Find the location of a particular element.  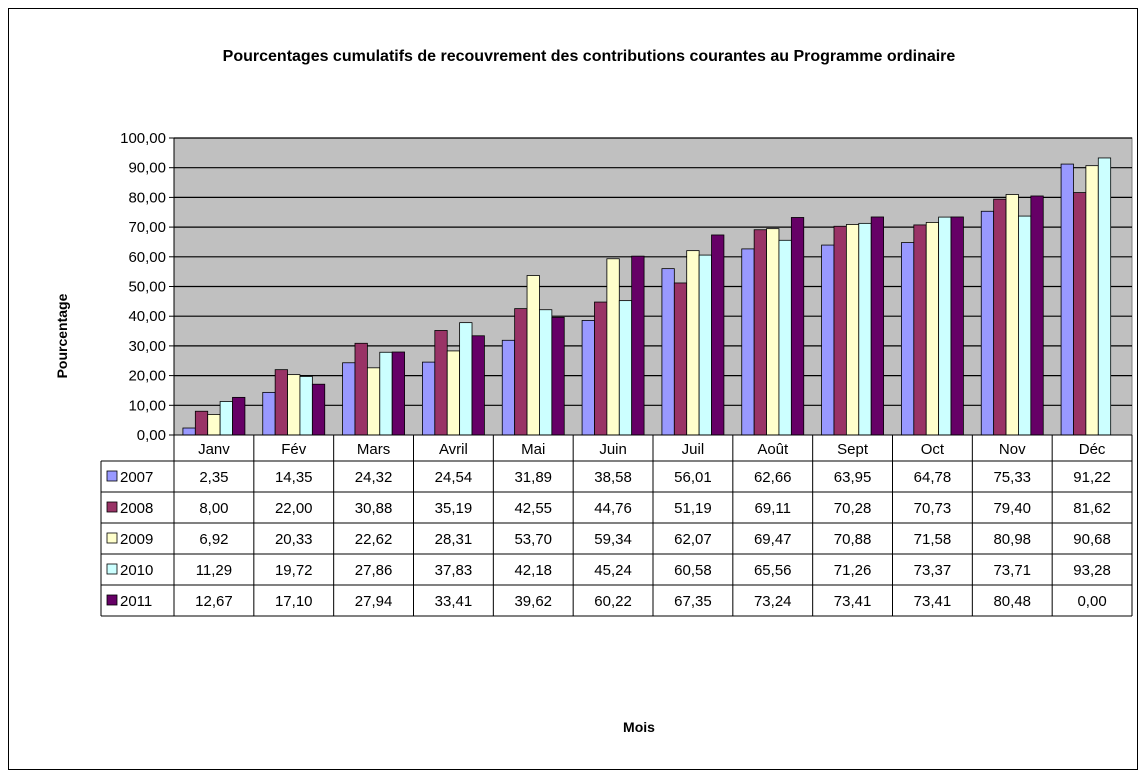

table-cell: 73,37 is located at coordinates (933, 570).